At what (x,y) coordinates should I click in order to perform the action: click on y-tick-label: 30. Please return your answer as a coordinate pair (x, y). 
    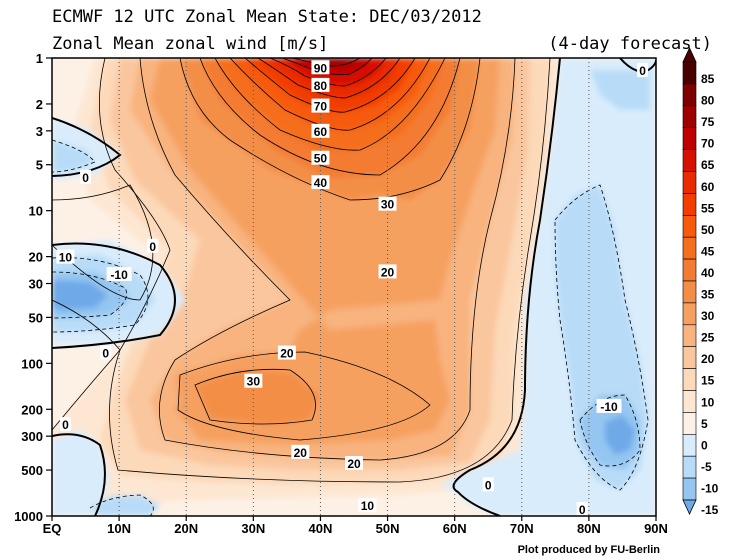
    Looking at the image, I should click on (36, 284).